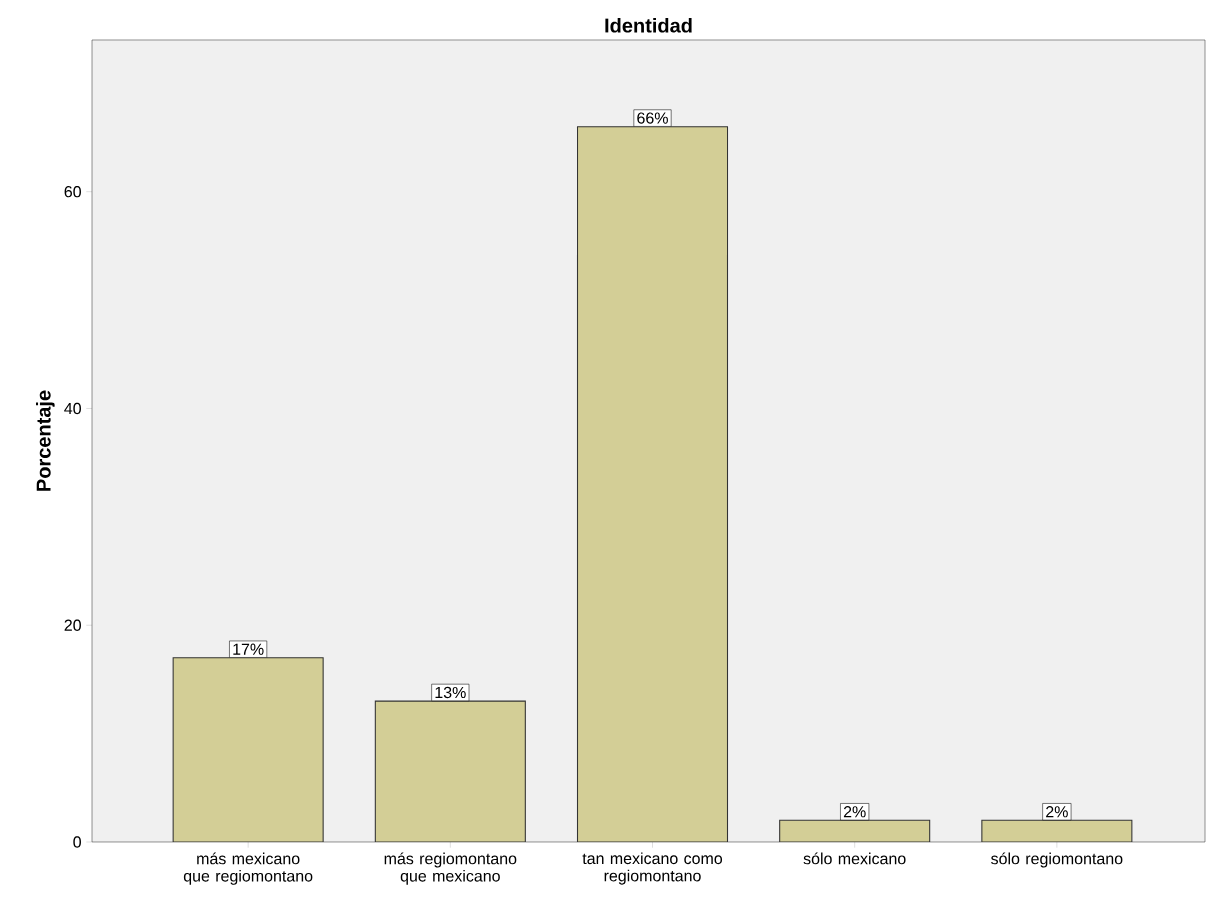  I want to click on data-label: 66%, so click(652, 118).